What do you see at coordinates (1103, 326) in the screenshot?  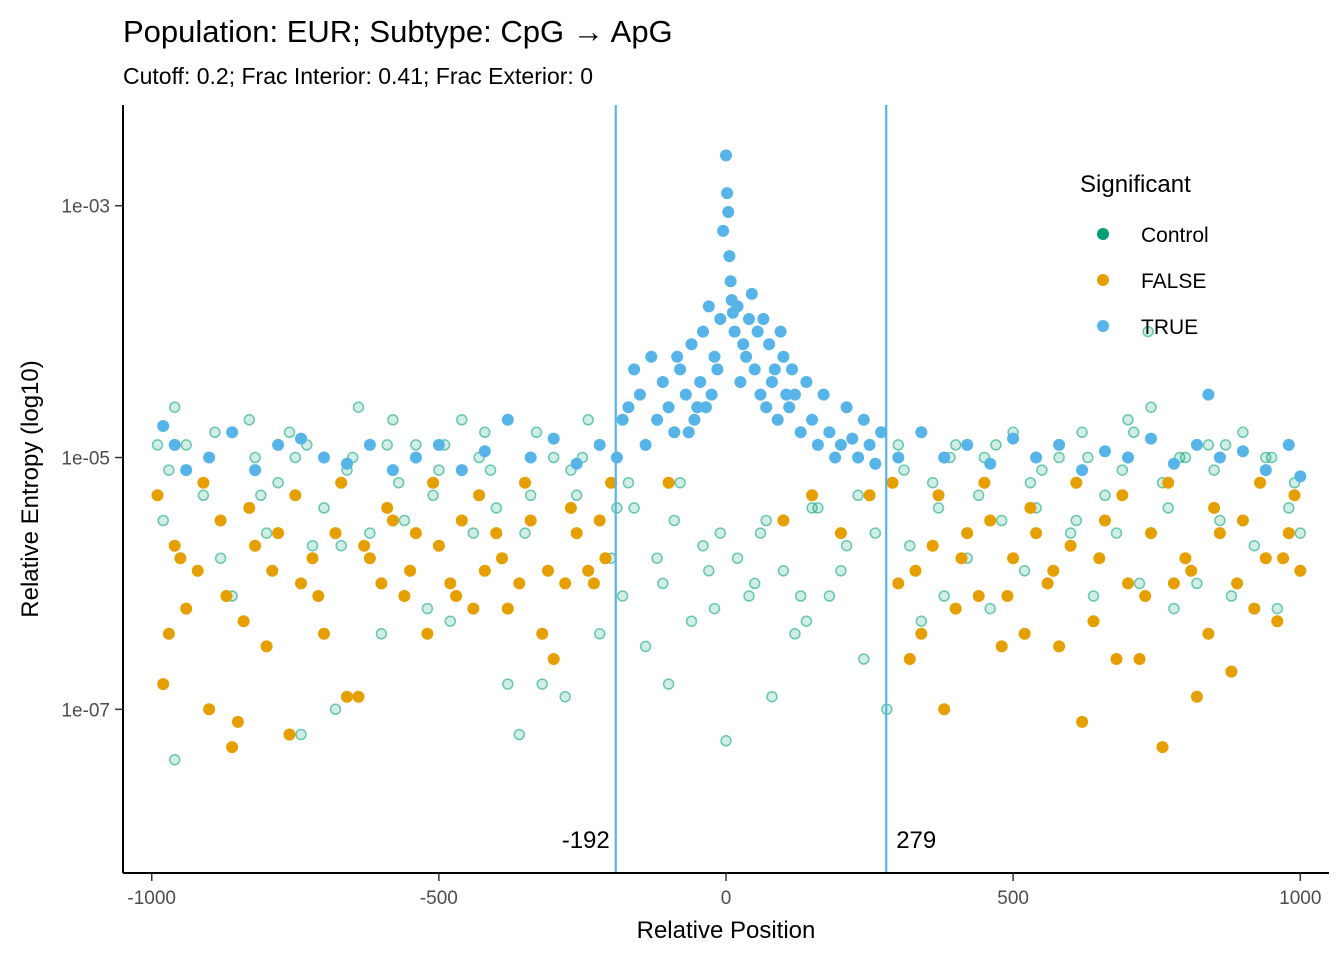 I see `legend-key-true` at bounding box center [1103, 326].